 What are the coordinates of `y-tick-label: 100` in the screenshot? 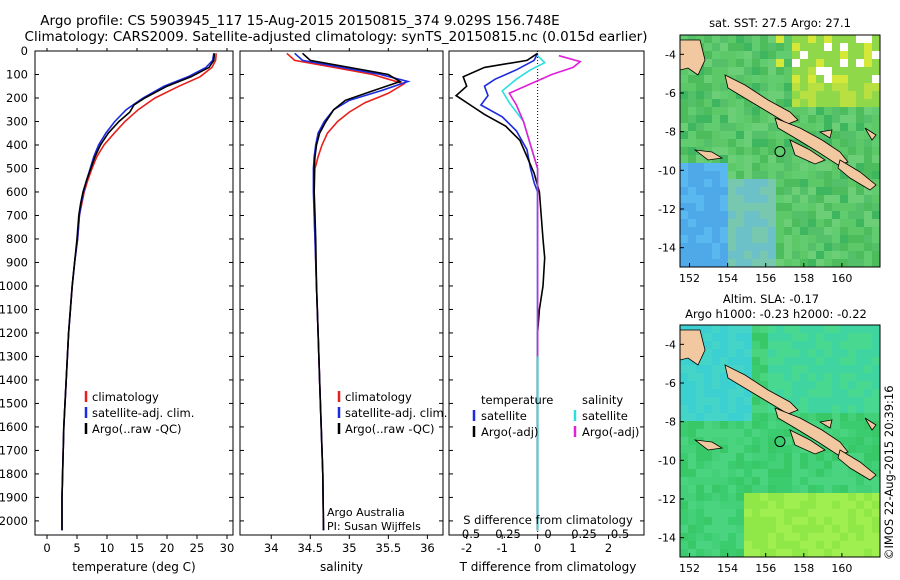 It's located at (17, 74).